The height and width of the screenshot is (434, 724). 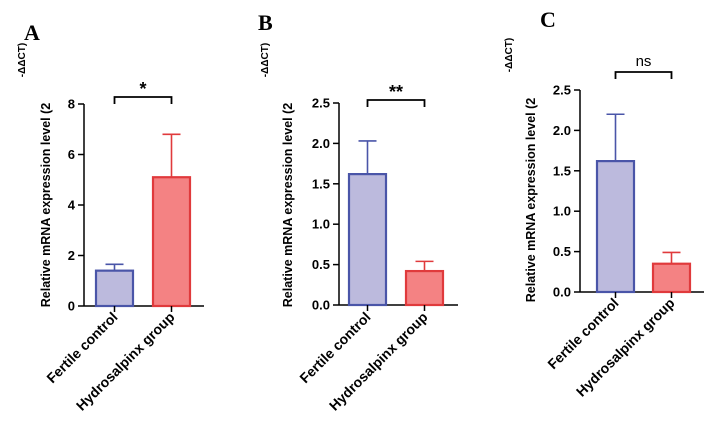 I want to click on panel-letter: B, so click(x=265, y=22).